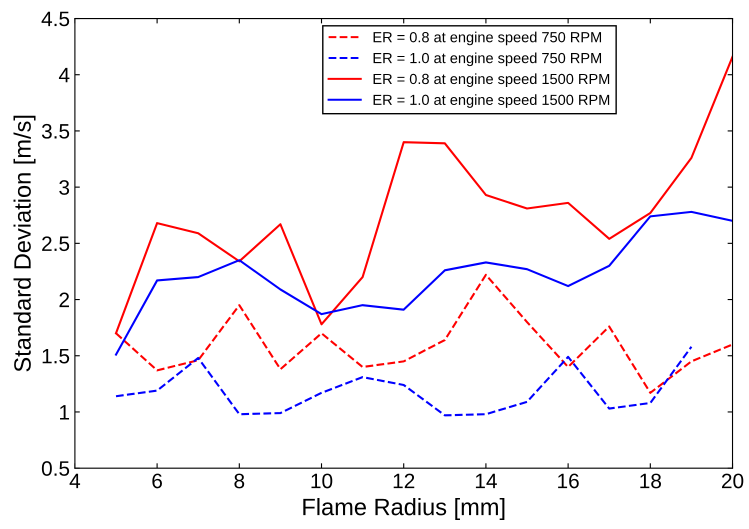  I want to click on y-tick-label: 1.5, so click(56, 356).